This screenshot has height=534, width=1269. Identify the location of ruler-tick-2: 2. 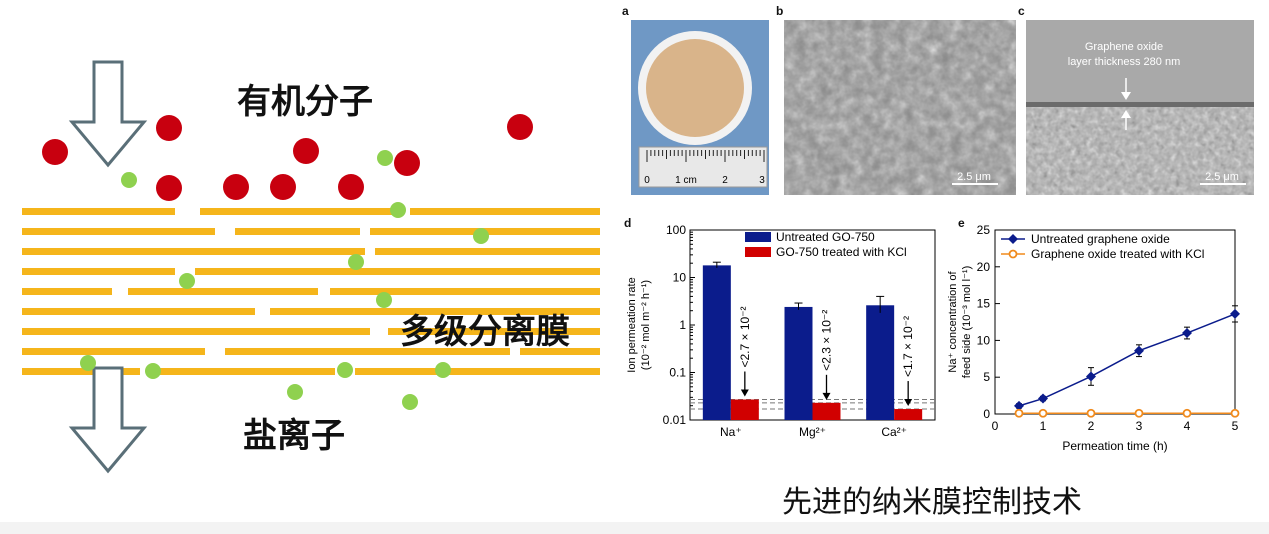
(725, 180).